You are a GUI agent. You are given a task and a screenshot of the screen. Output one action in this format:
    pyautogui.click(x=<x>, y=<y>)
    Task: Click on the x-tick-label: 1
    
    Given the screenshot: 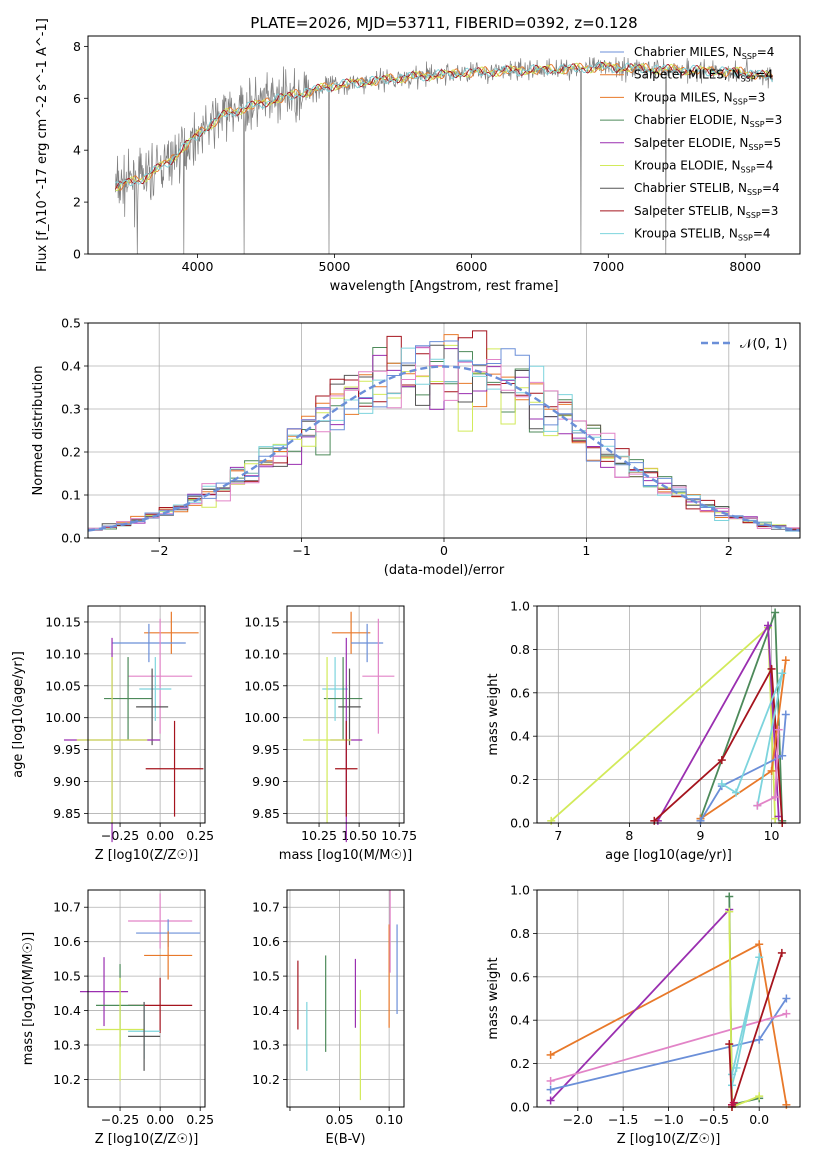 What is the action you would take?
    pyautogui.click(x=586, y=550)
    